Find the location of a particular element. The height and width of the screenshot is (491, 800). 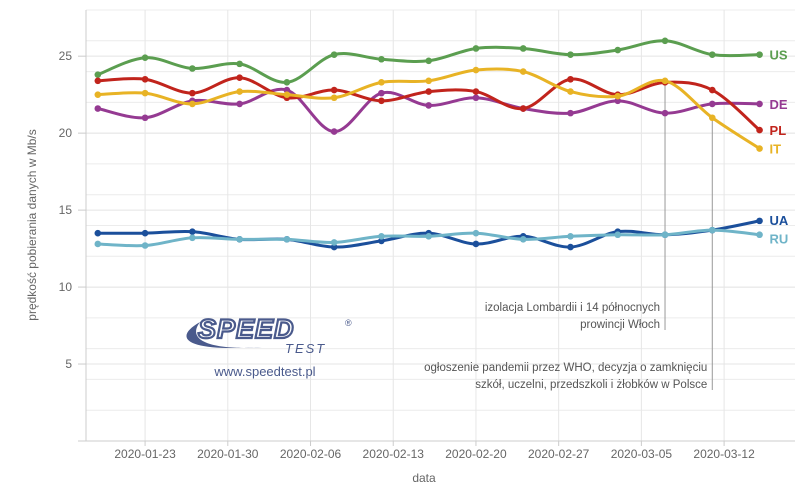

annotation-text: prowincji Włoch is located at coordinates (620, 325).